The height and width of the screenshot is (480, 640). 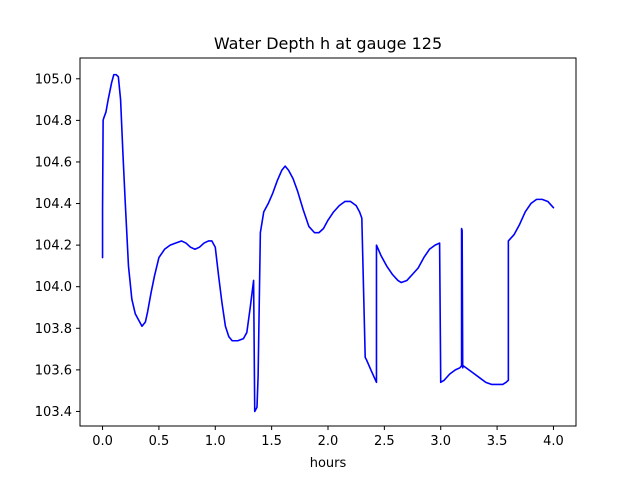 What do you see at coordinates (53, 329) in the screenshot?
I see `y-tick-label: 103.8` at bounding box center [53, 329].